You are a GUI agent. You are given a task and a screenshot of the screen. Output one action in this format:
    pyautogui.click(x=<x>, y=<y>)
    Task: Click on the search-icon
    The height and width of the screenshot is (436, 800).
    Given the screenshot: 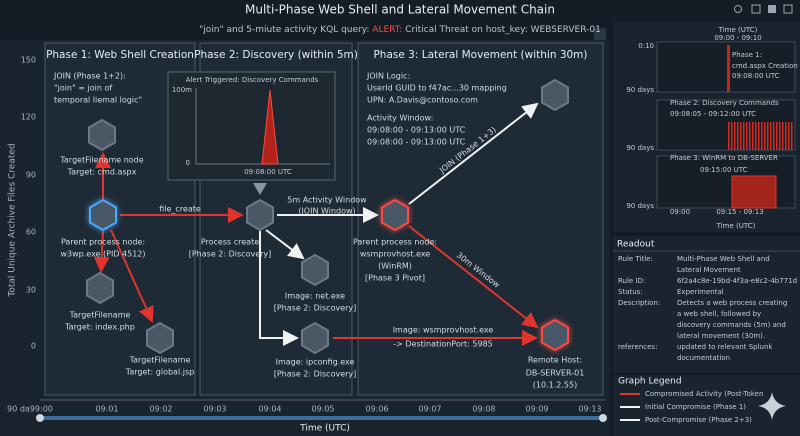 What is the action you would take?
    pyautogui.click(x=738, y=9)
    